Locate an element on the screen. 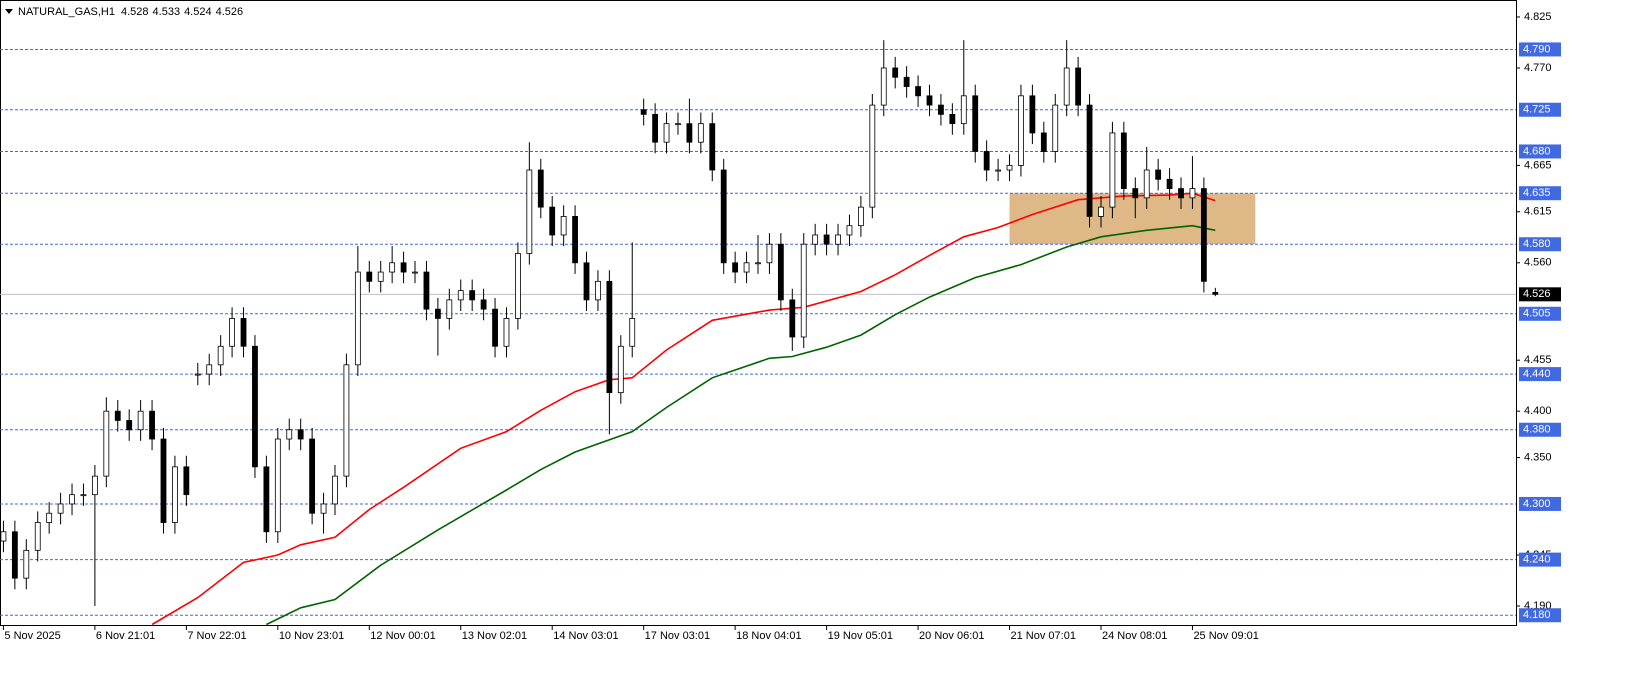 The width and height of the screenshot is (1641, 683). level-label: 4.790 is located at coordinates (1537, 49).